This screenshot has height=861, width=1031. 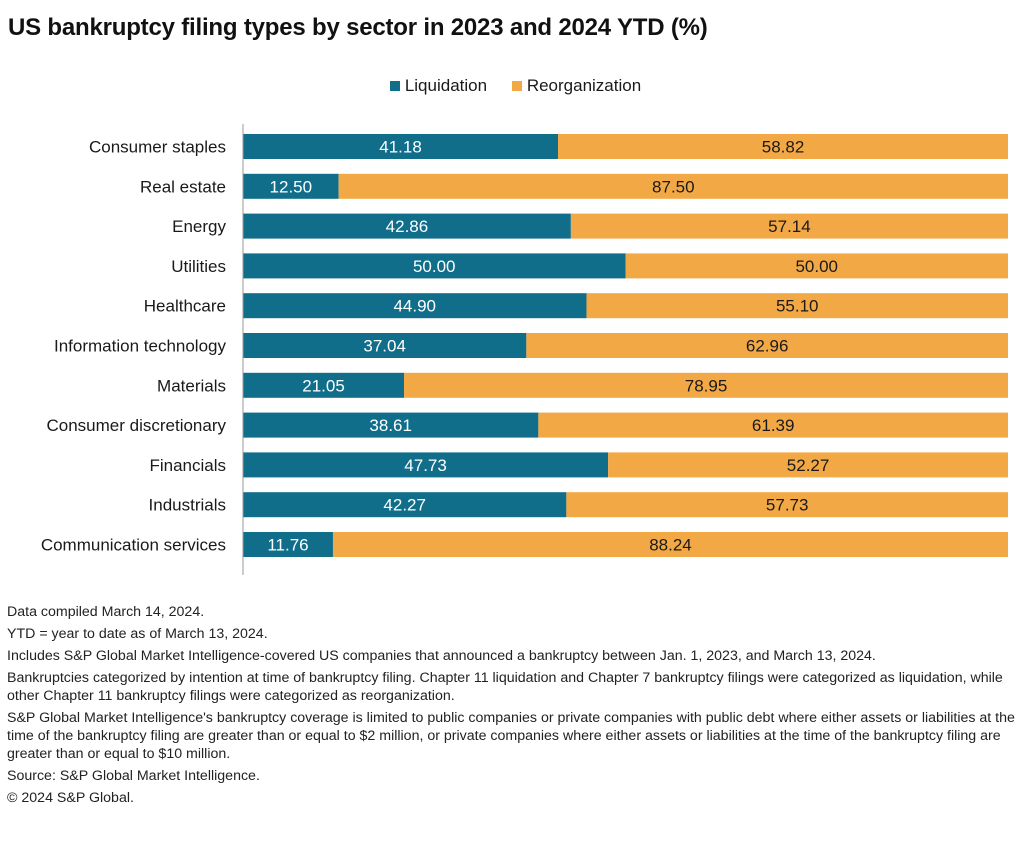 I want to click on legend-item-liquidation: Liquidation, so click(x=438, y=86).